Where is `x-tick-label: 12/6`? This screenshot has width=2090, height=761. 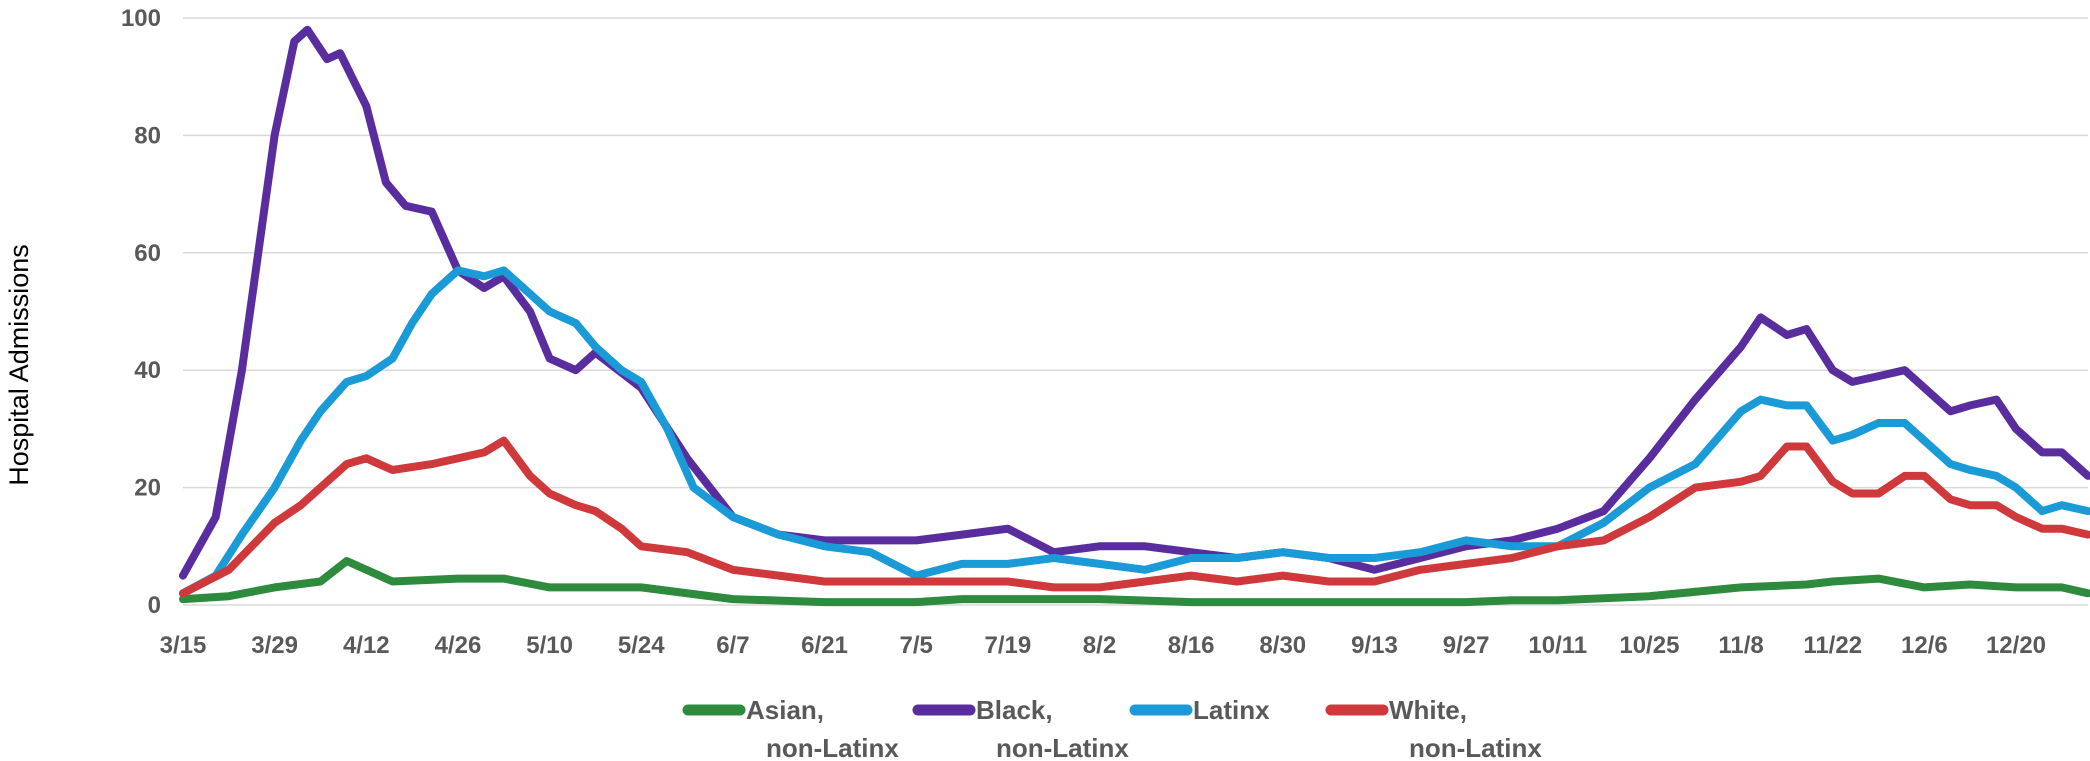
x-tick-label: 12/6 is located at coordinates (1924, 645).